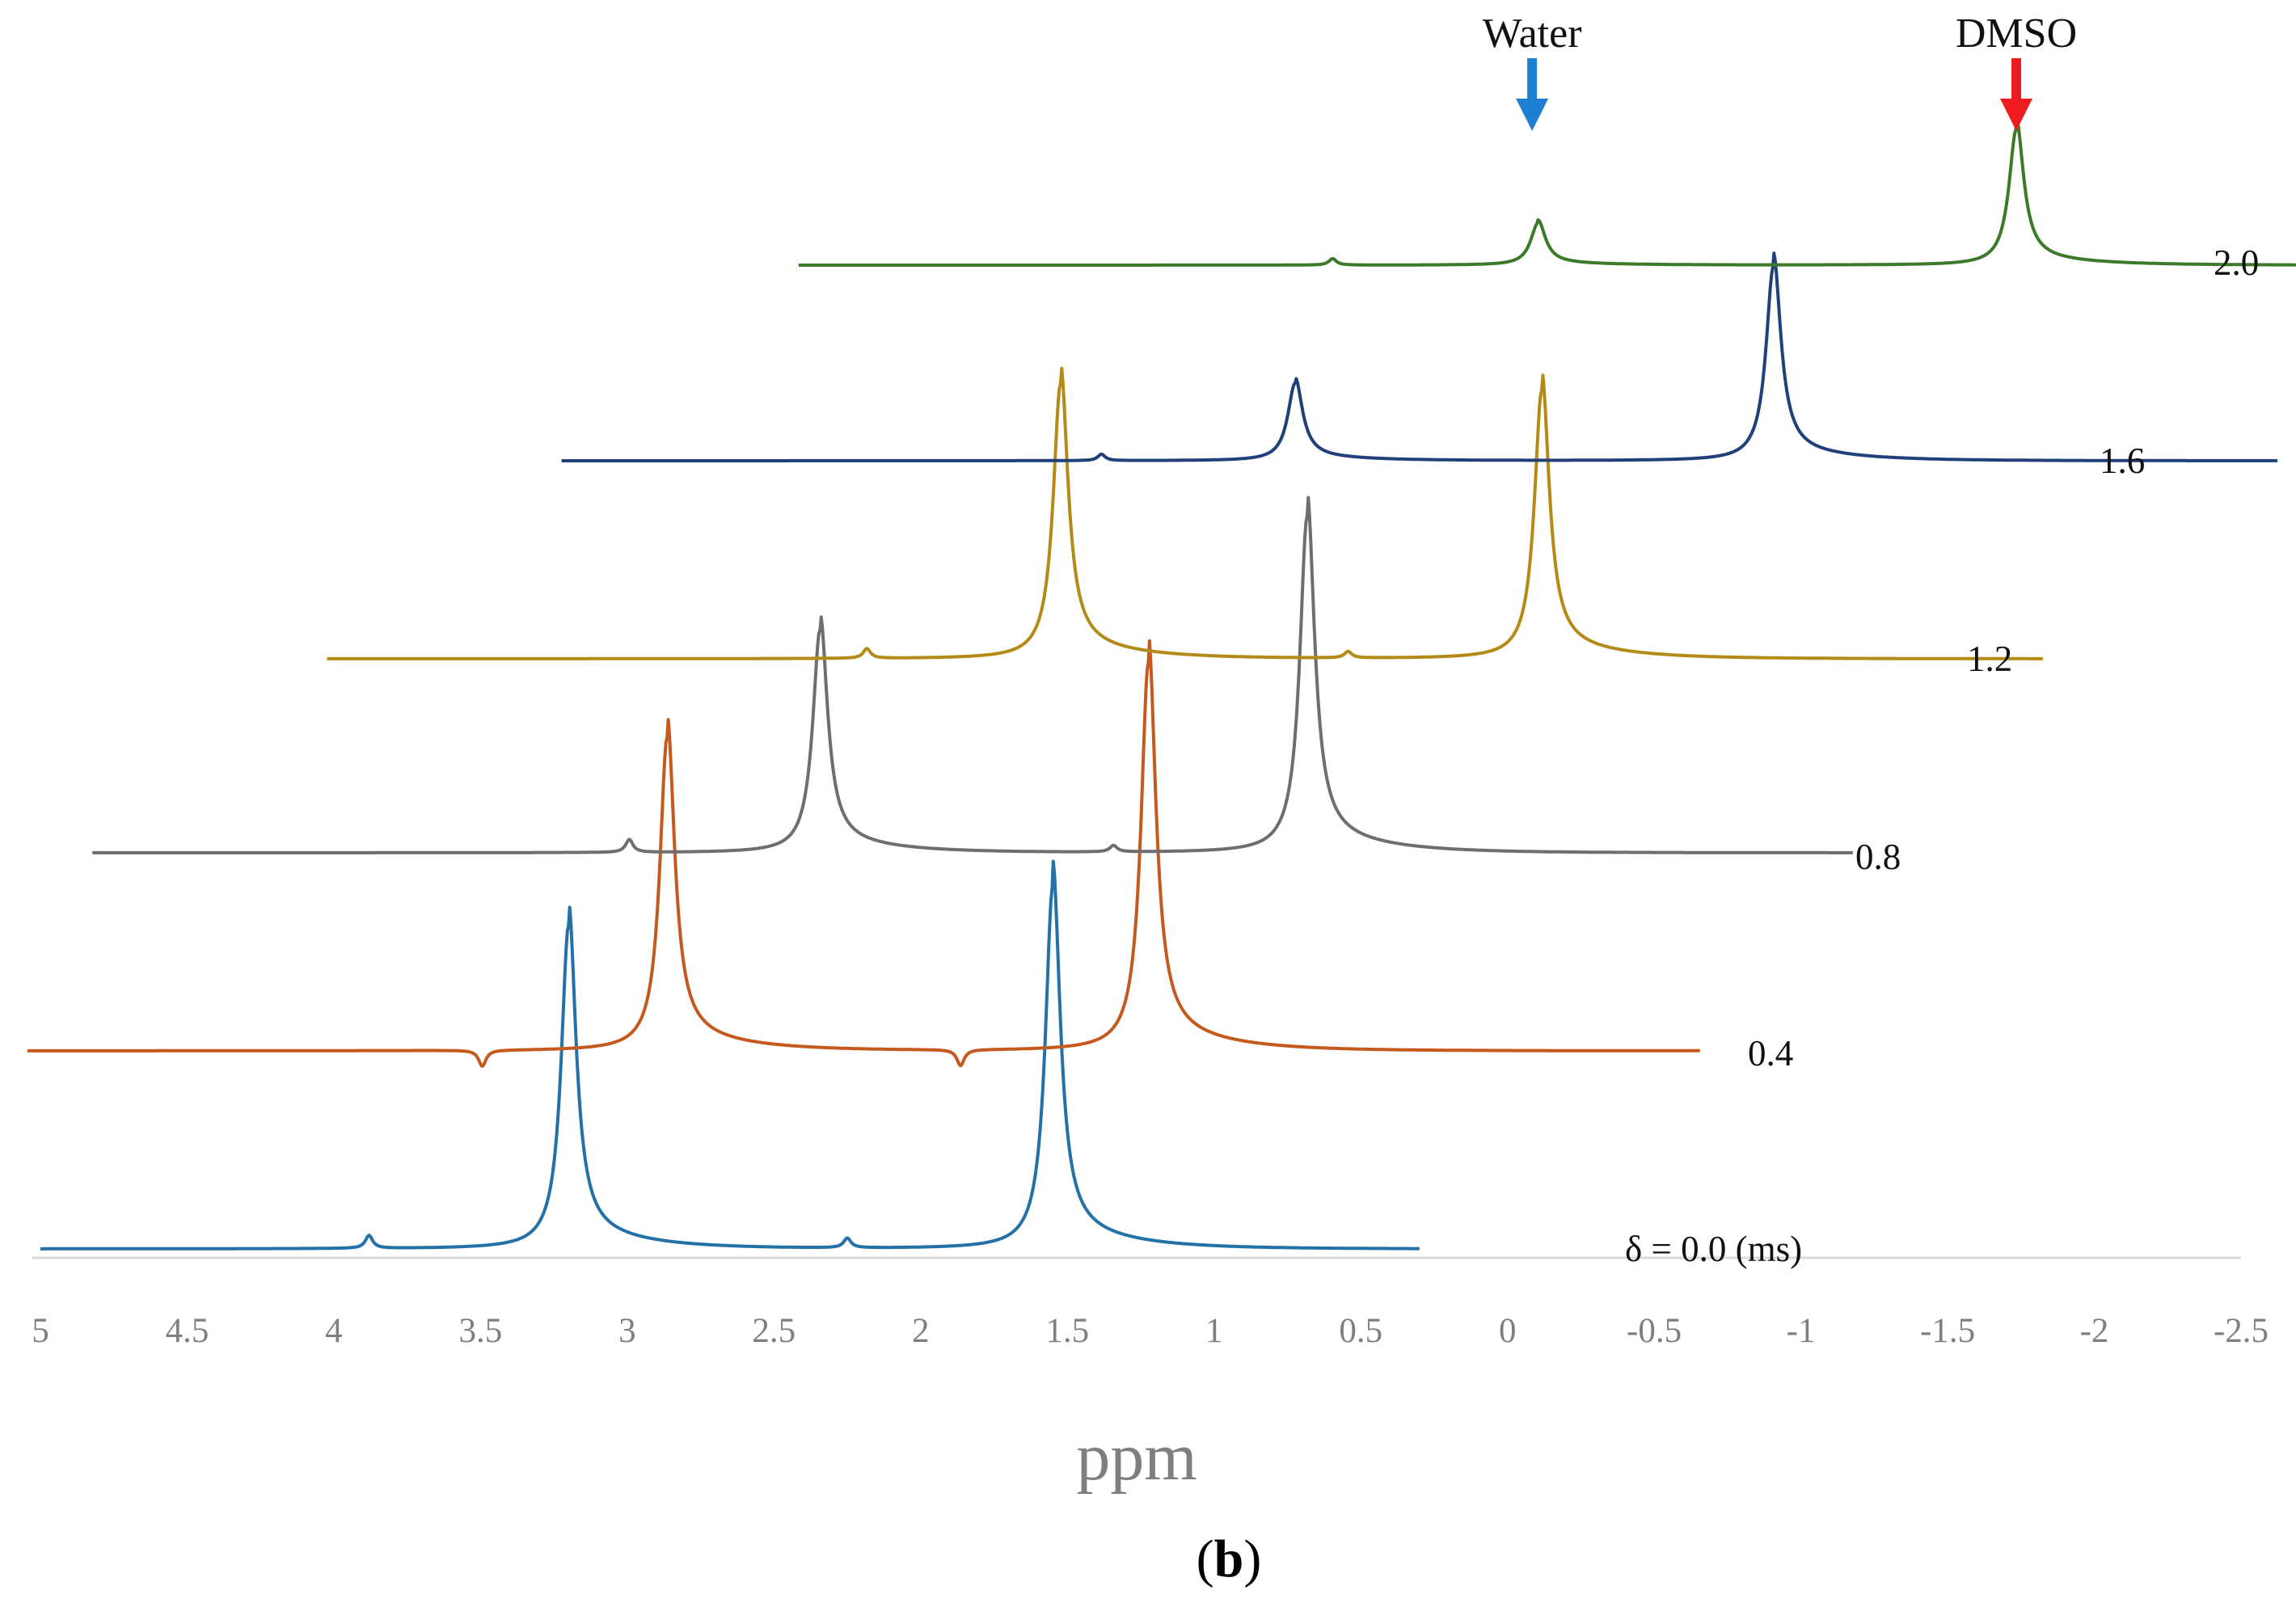  I want to click on x-tick-label: 1.5, so click(1067, 1331).